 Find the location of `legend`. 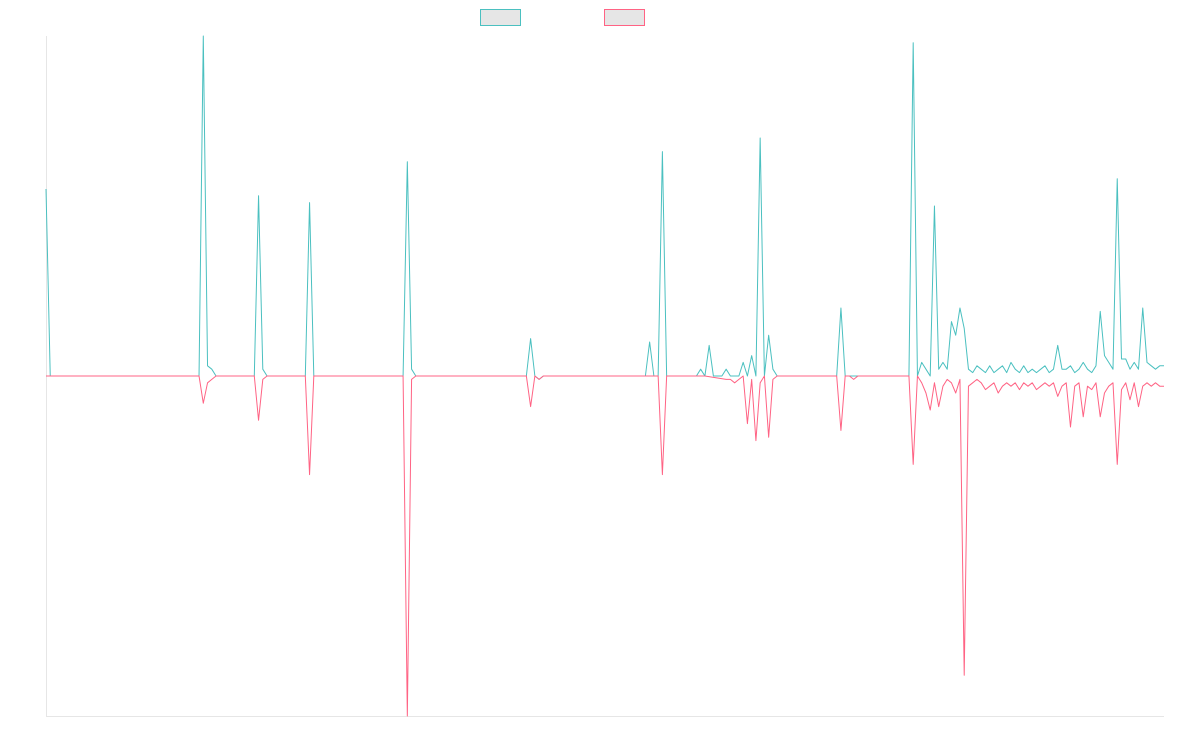

legend is located at coordinates (562, 17).